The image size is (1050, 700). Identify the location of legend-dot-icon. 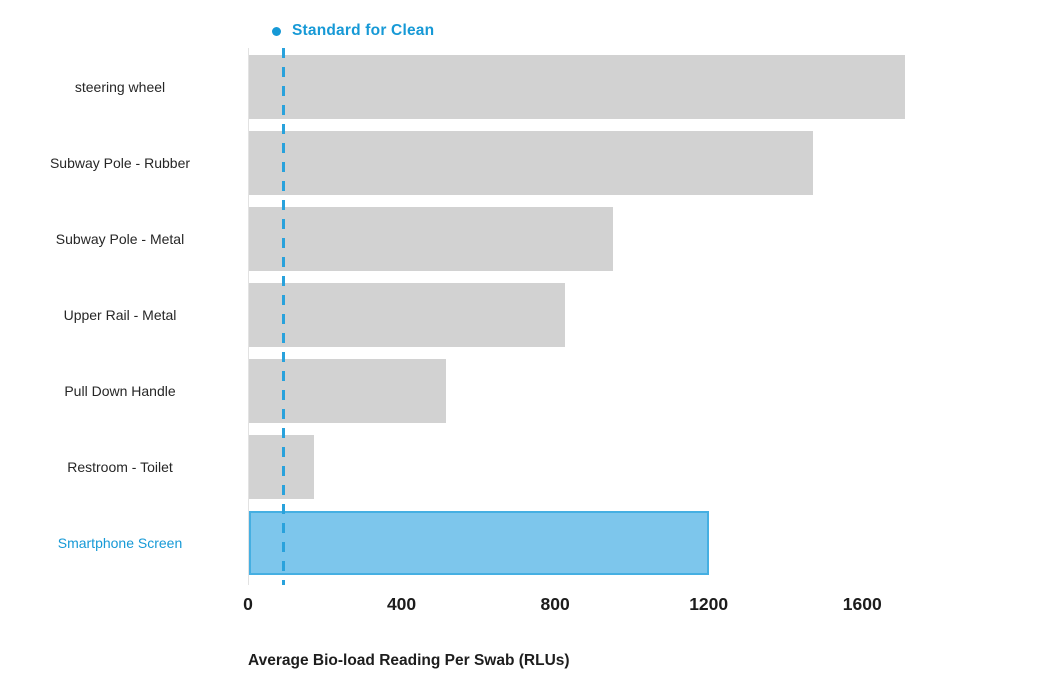
(276, 31).